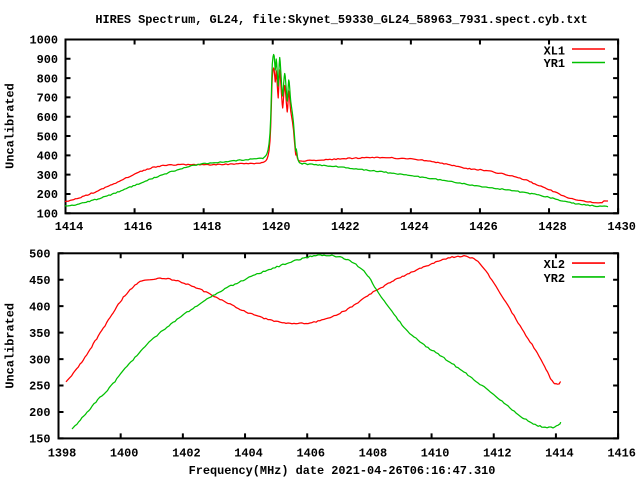 This screenshot has height=480, width=640. Describe the element at coordinates (310, 453) in the screenshot. I see `svg-text: 1406` at that location.